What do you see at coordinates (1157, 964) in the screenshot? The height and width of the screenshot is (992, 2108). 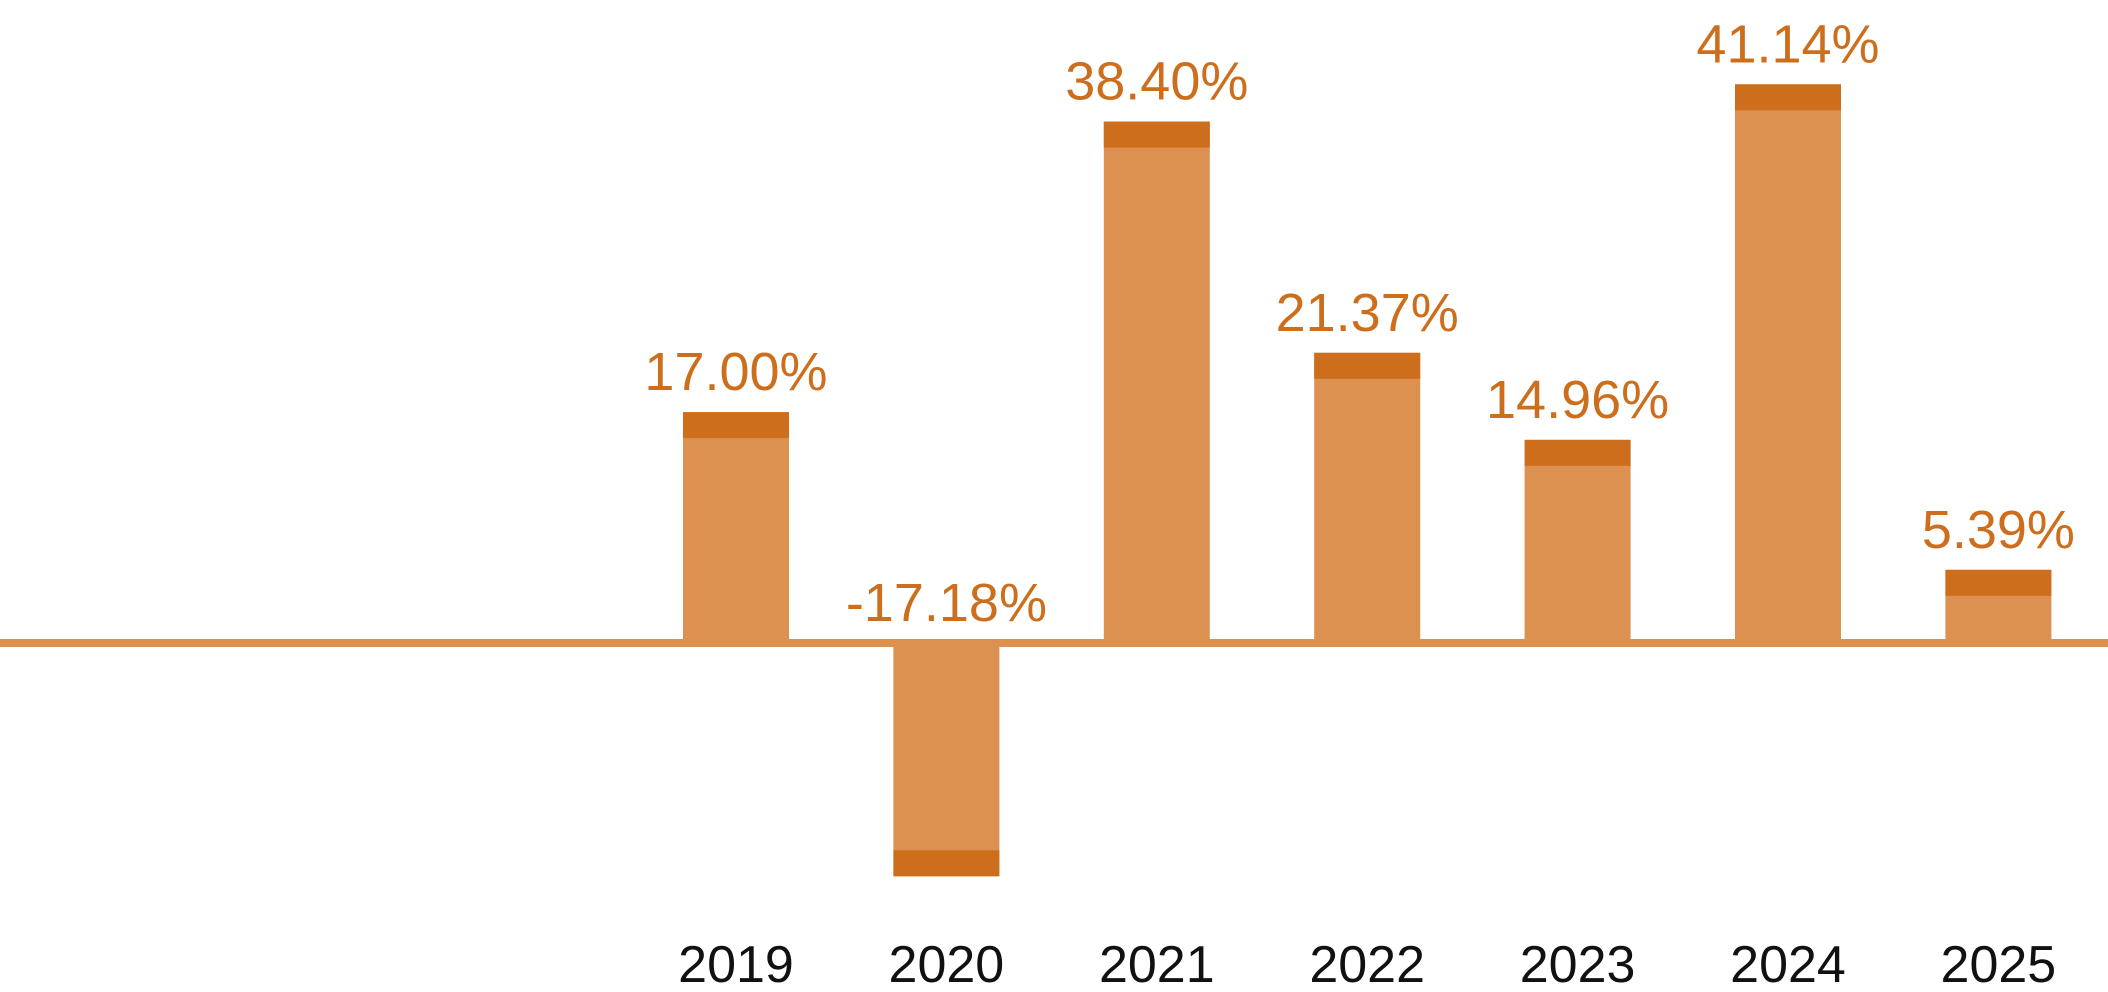 I see `x-tick-label: 2021` at bounding box center [1157, 964].